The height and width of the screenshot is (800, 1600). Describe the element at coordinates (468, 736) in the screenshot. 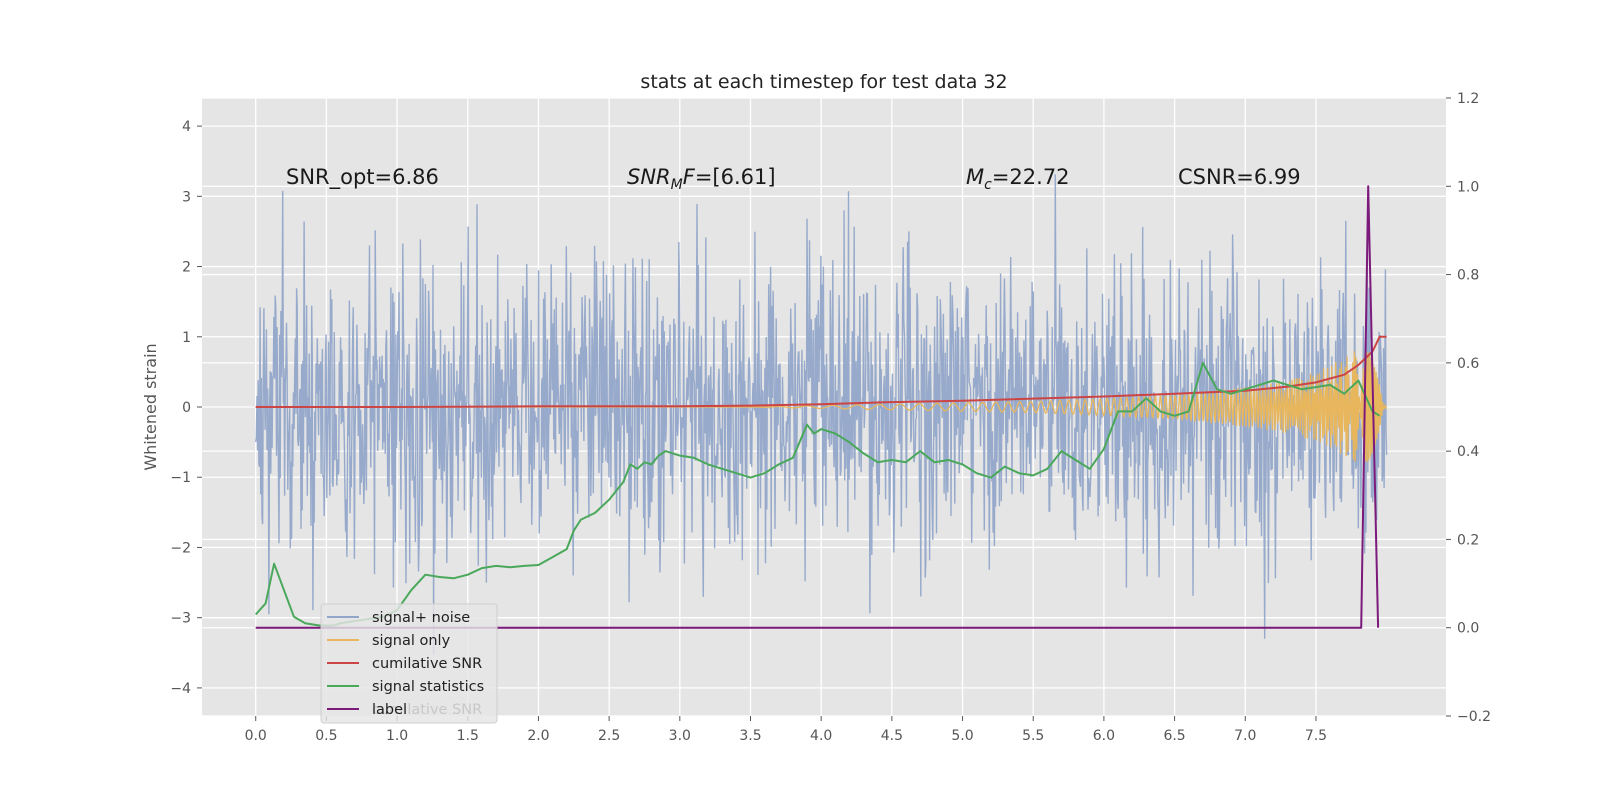

I see `x-tick-label: 1.5` at that location.